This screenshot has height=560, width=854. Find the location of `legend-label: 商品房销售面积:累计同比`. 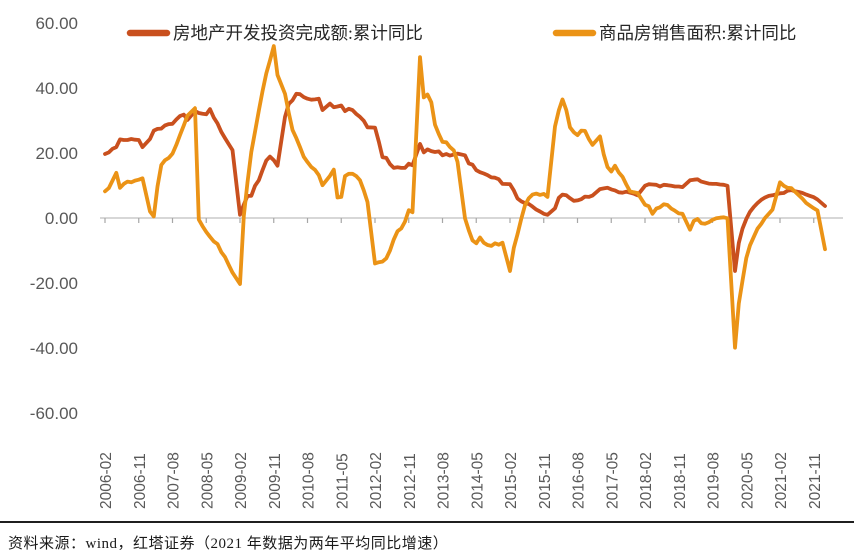

legend-label: 商品房销售面积:累计同比 is located at coordinates (697, 33).